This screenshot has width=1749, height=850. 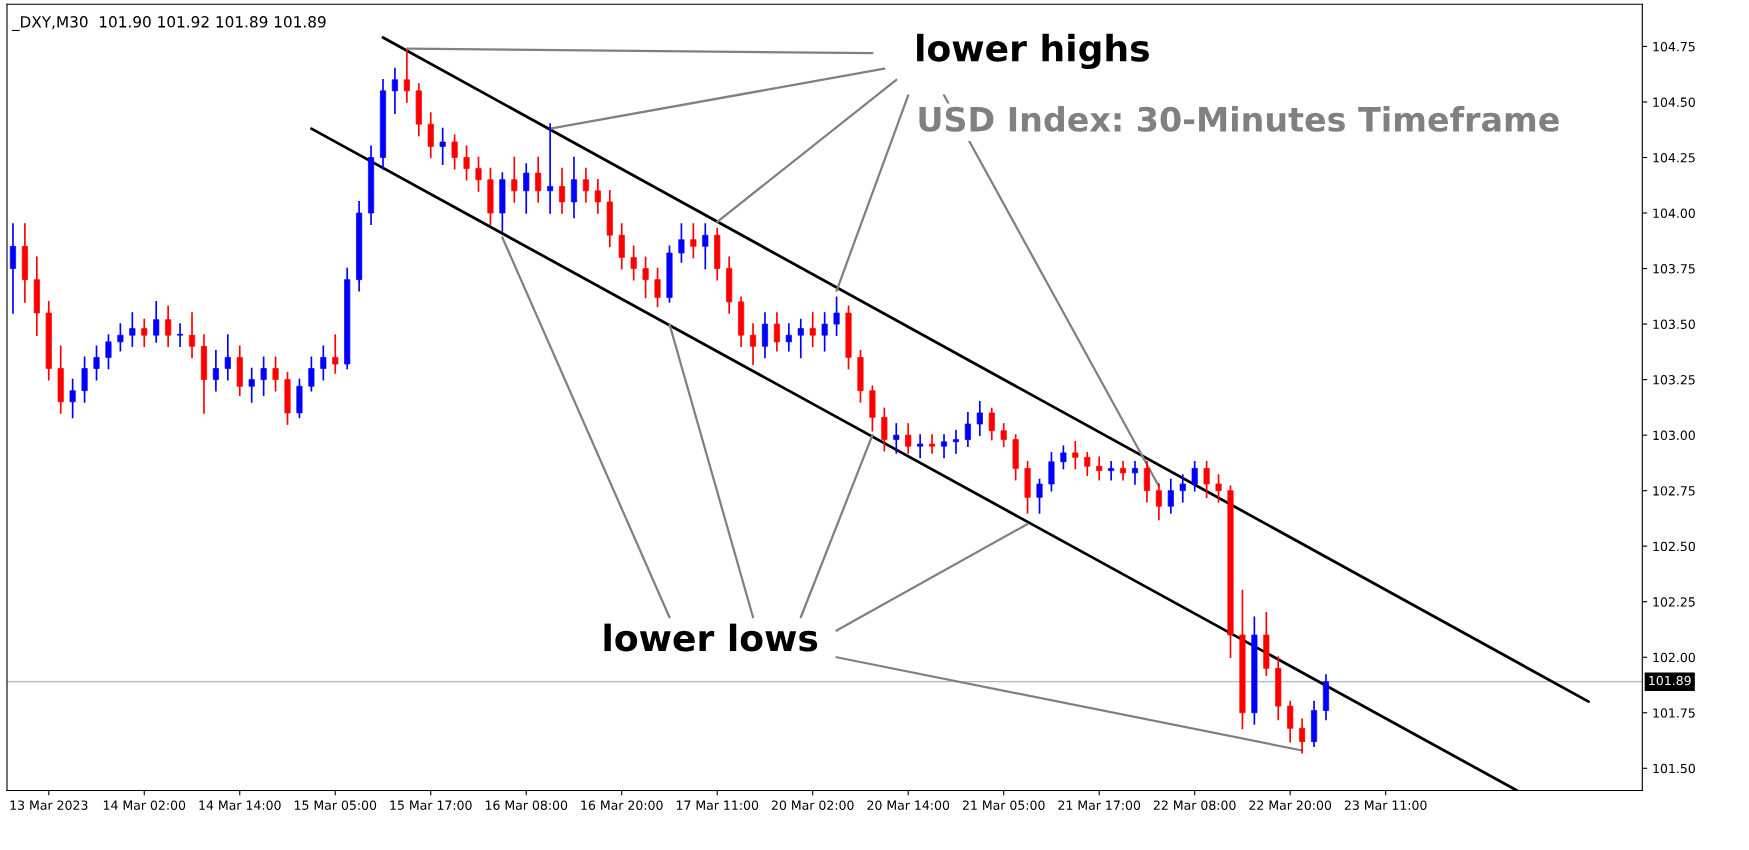 What do you see at coordinates (622, 805) in the screenshot?
I see `x-tick-label: 16 Mar 20:00` at bounding box center [622, 805].